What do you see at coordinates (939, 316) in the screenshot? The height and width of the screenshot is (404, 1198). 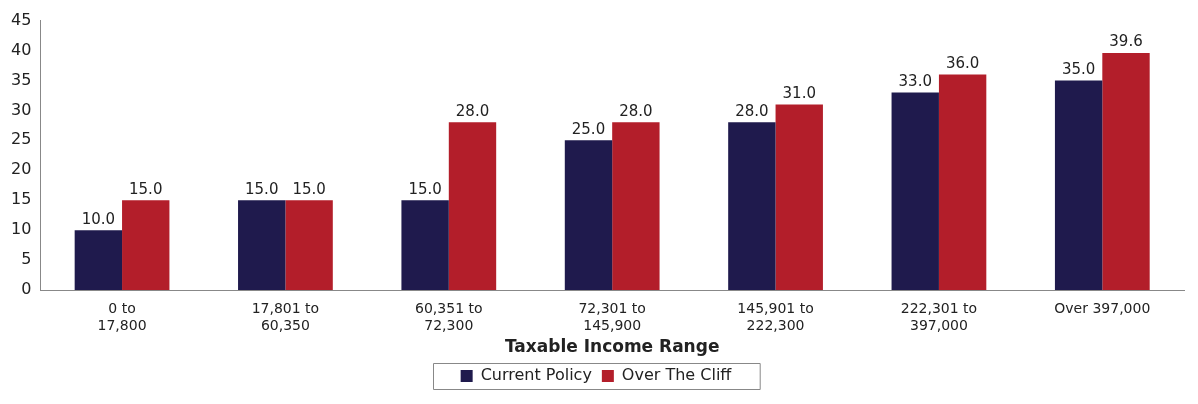 I see `x-tick-label: 222,301 to 397,000` at bounding box center [939, 316].